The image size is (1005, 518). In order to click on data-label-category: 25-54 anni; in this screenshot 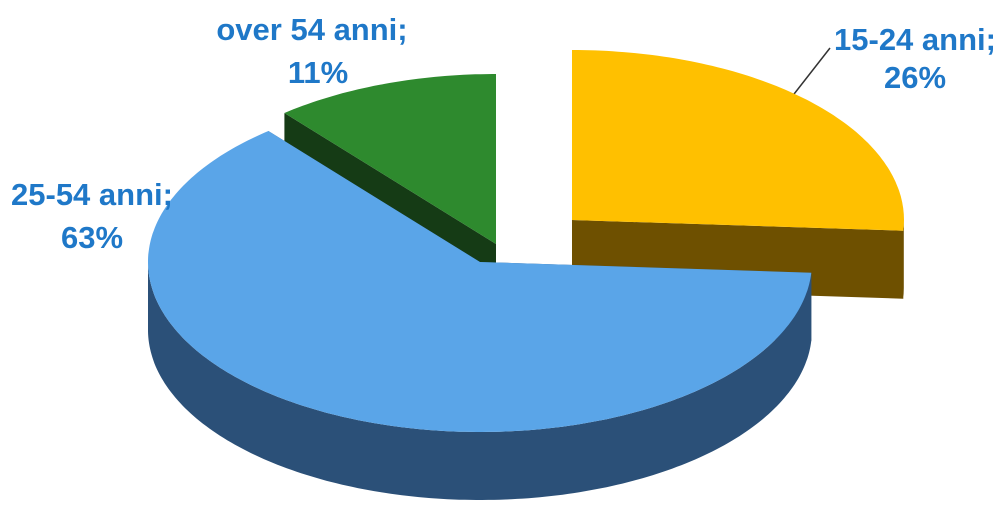, I will do `click(92, 194)`.